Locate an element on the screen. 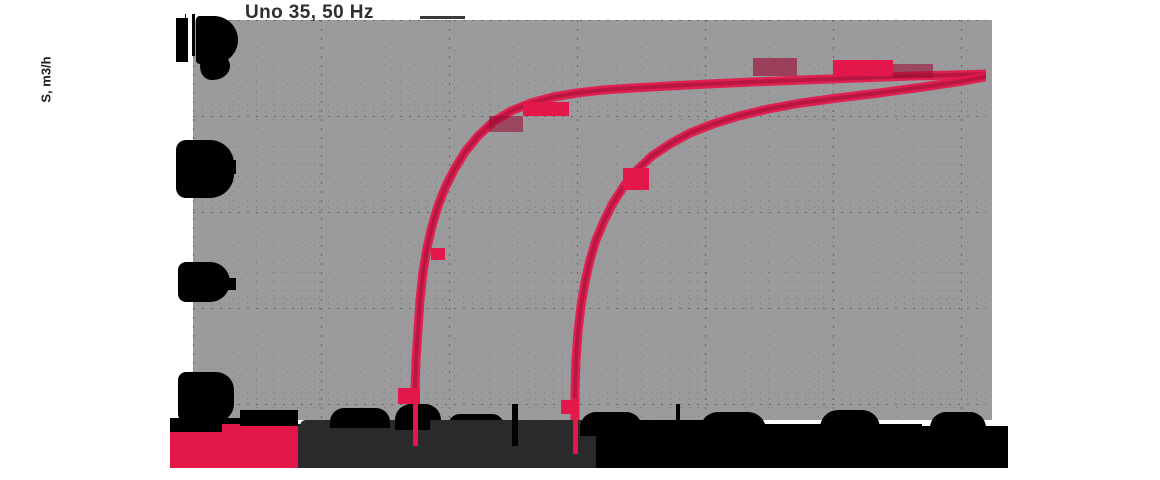 The height and width of the screenshot is (480, 1160). title-underline is located at coordinates (442, 17).